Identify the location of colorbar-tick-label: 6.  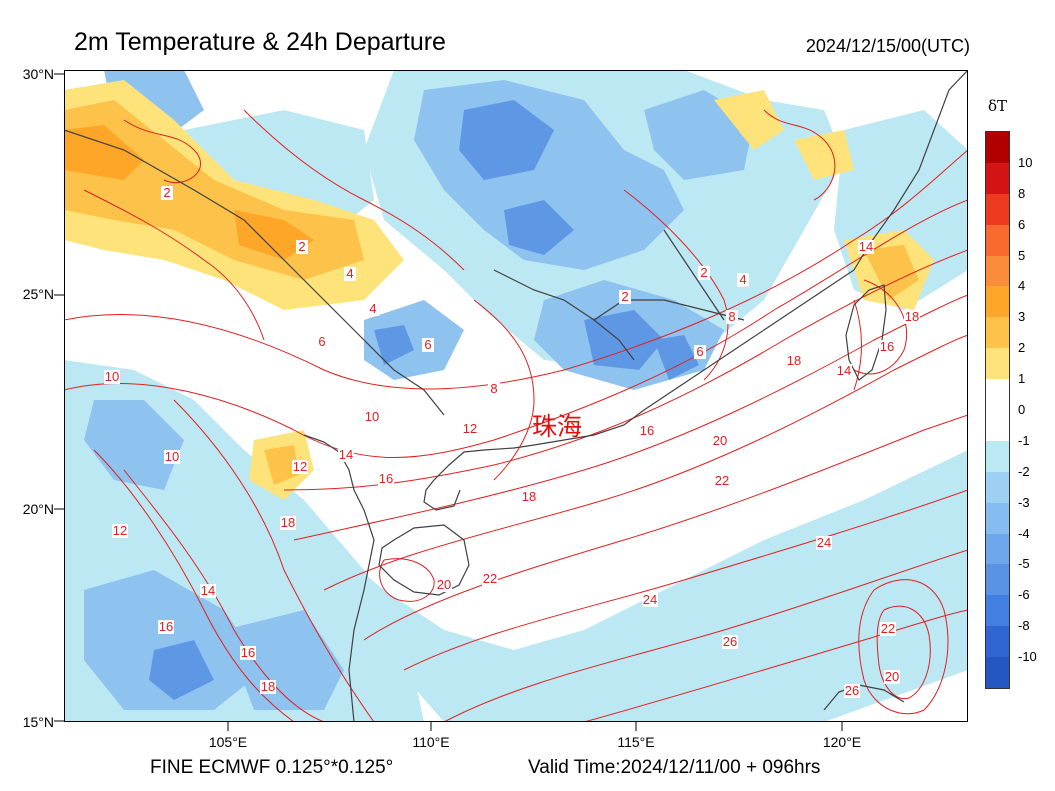
(1022, 224).